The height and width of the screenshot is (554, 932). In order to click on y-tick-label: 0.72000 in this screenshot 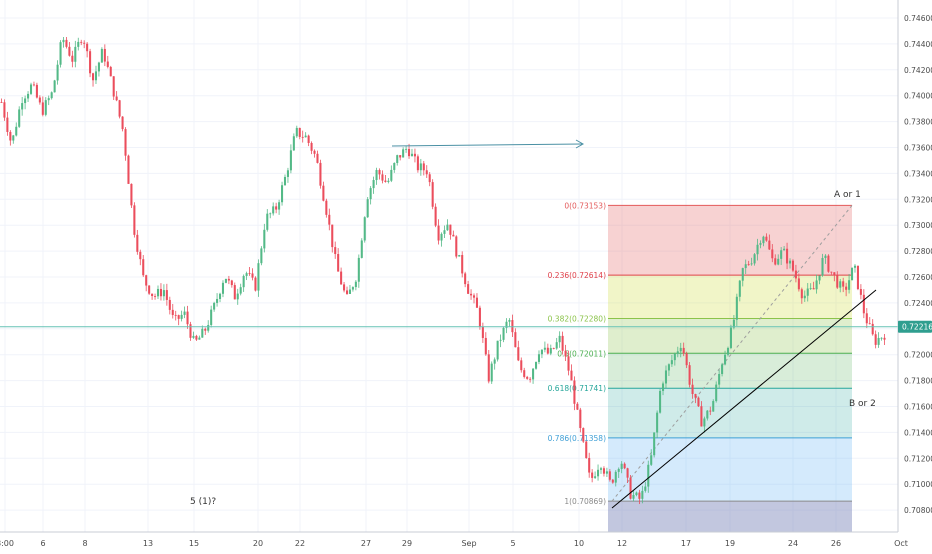, I will do `click(918, 355)`.